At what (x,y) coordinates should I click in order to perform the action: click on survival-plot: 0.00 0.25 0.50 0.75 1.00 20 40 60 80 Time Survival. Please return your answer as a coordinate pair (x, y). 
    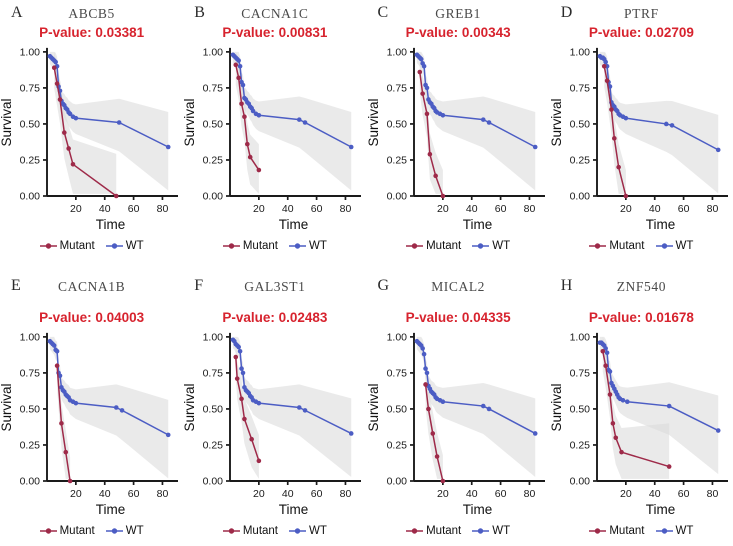
    Looking at the image, I should click on (89, 139).